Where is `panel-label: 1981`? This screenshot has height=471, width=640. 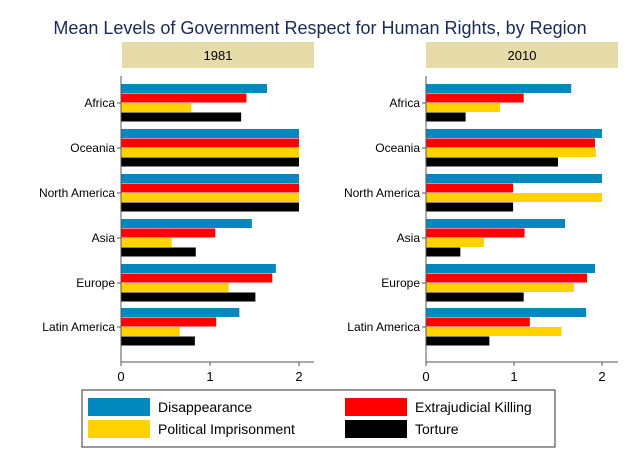
panel-label: 1981 is located at coordinates (218, 55).